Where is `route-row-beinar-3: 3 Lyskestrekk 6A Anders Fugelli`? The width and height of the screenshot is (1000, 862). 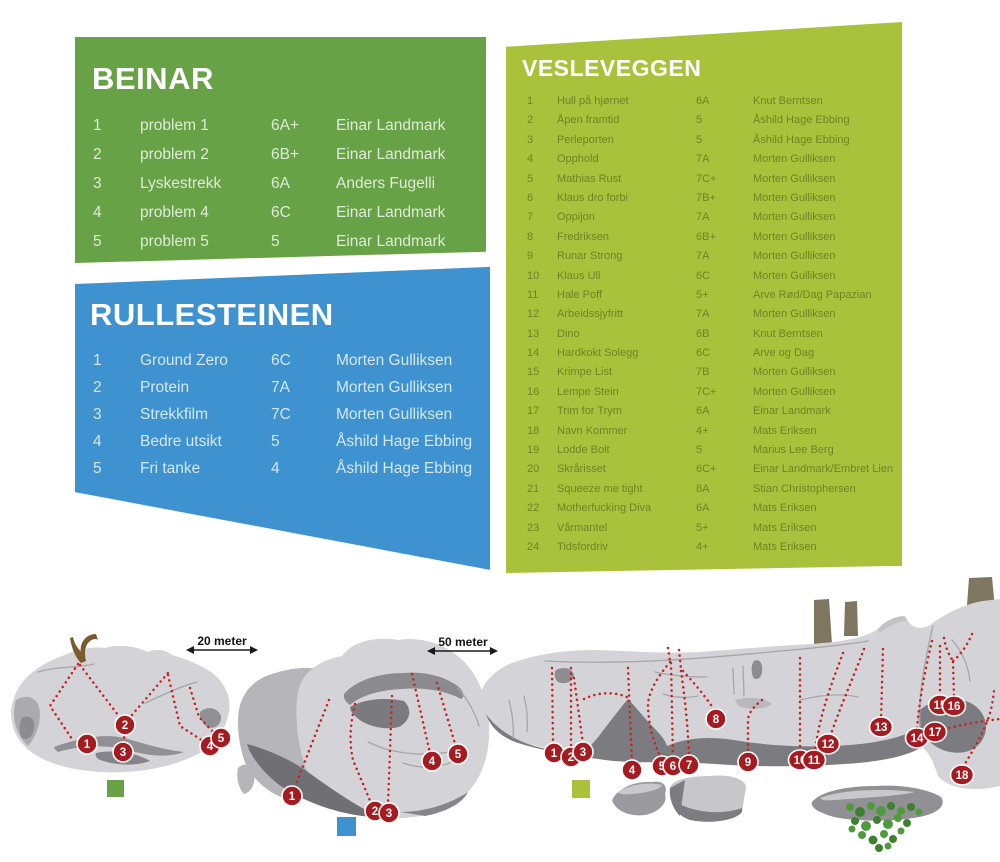
route-row-beinar-3: 3 Lyskestrekk 6A Anders Fugelli is located at coordinates (284, 183).